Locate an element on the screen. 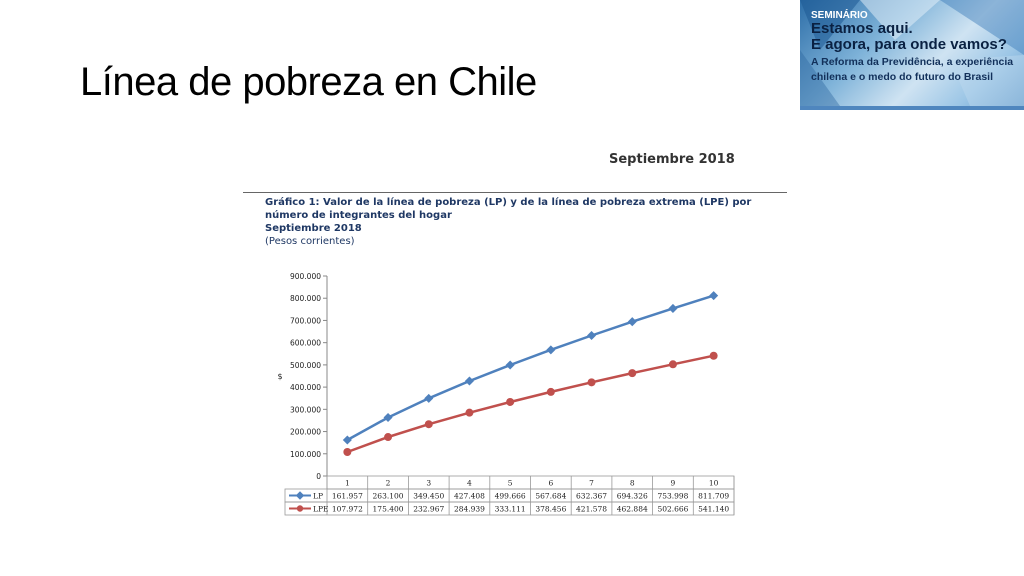  data-label-lpe: 541.140 is located at coordinates (713, 509).